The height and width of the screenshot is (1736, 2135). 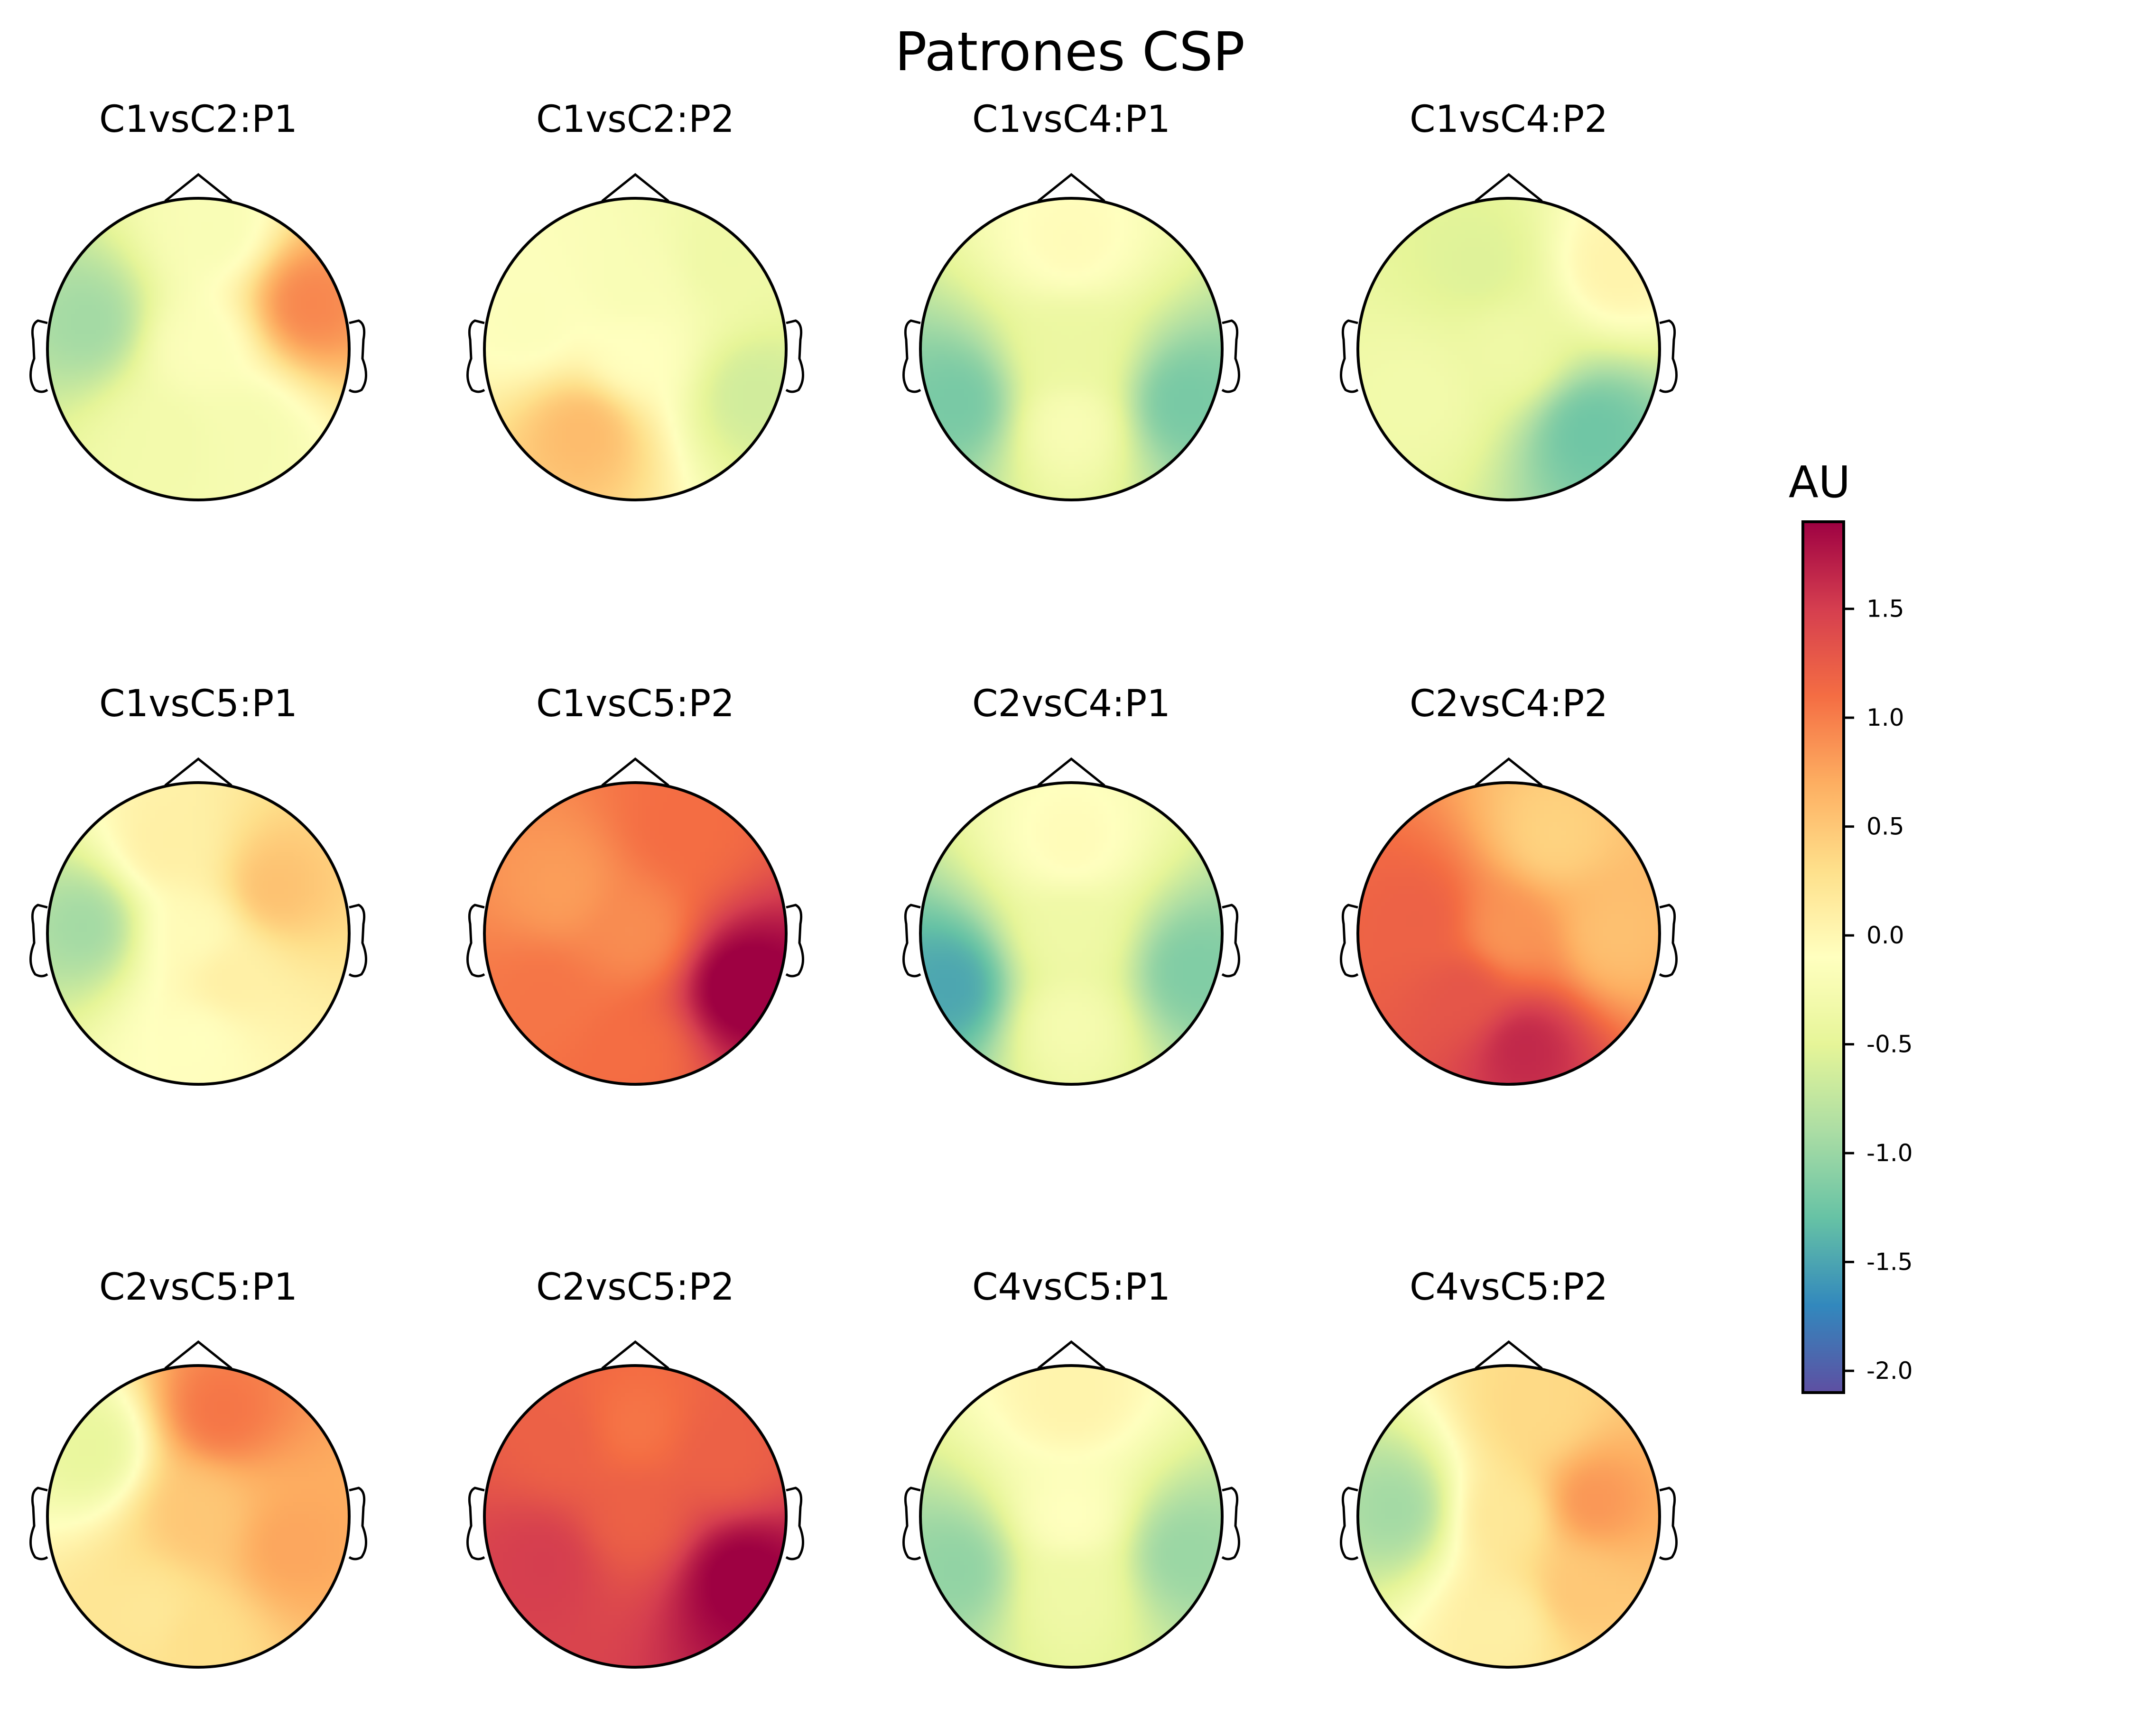 I want to click on colorbar-tick-label: 1.5, so click(x=1885, y=609).